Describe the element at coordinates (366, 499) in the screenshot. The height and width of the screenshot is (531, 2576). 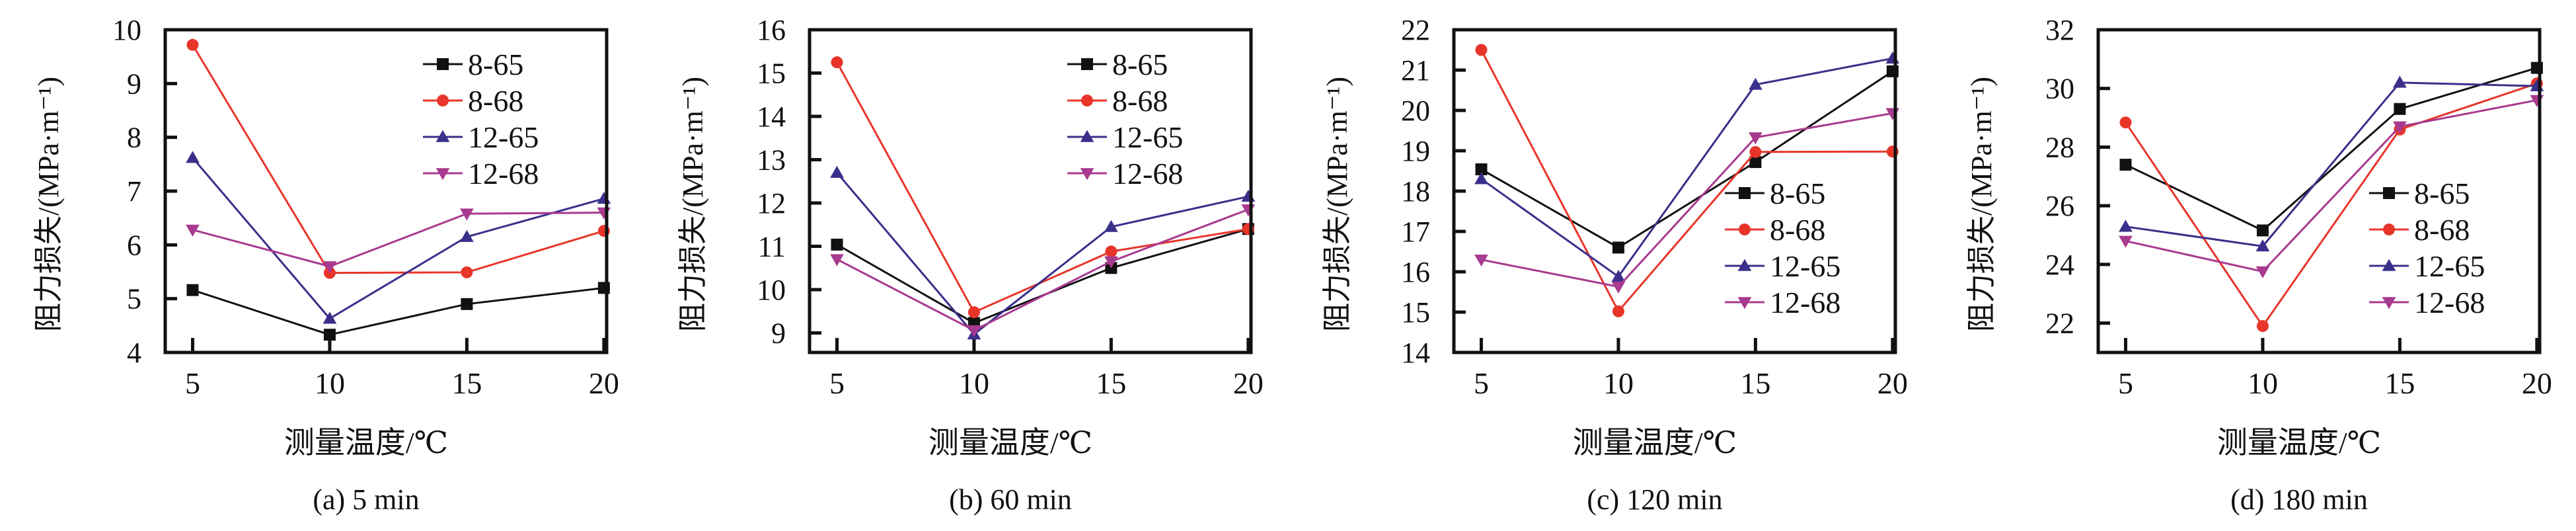
I see `panel-caption: (a) 5 min` at that location.